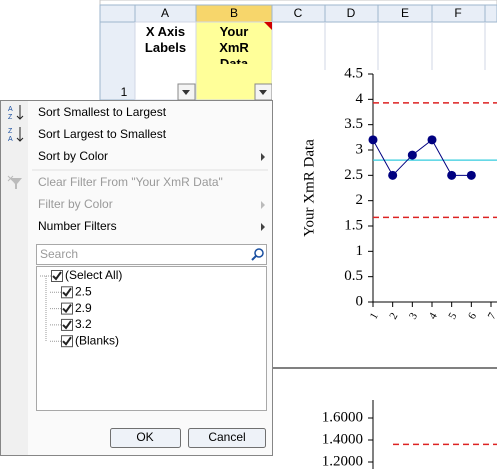 This screenshot has width=497, height=469. I want to click on x-tick-label: 1, so click(374, 316).